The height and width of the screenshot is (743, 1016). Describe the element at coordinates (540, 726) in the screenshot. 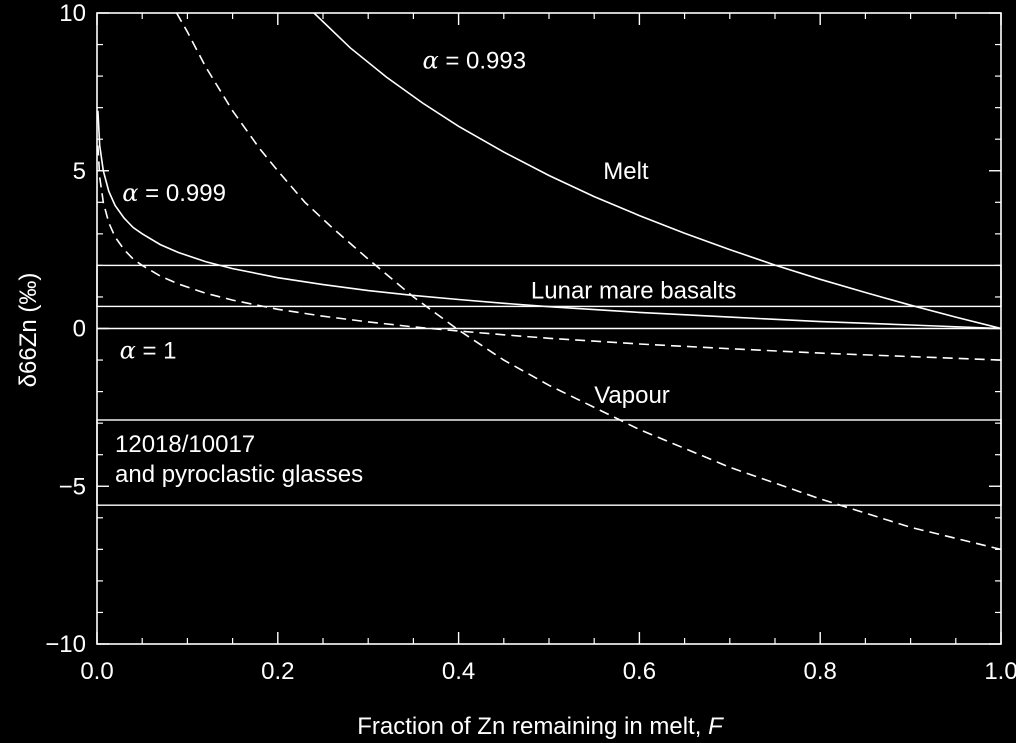

I see `x-axis-title: Fraction of Zn remaining in melt, F` at that location.